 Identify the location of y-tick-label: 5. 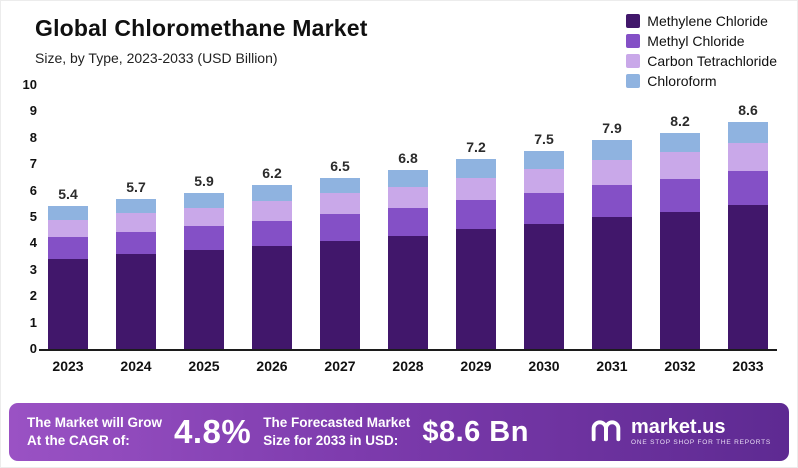
(33, 216).